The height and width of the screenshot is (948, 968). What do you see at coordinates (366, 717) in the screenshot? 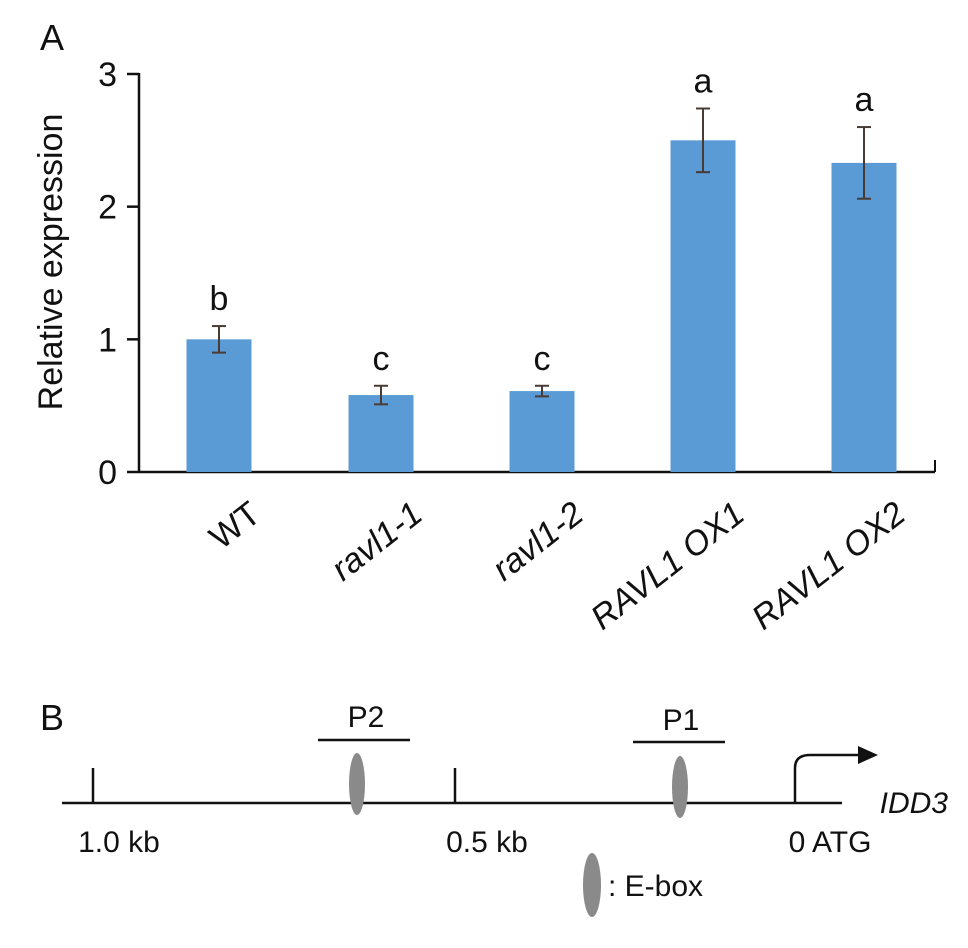
I see `probe-p2-label: P2` at bounding box center [366, 717].